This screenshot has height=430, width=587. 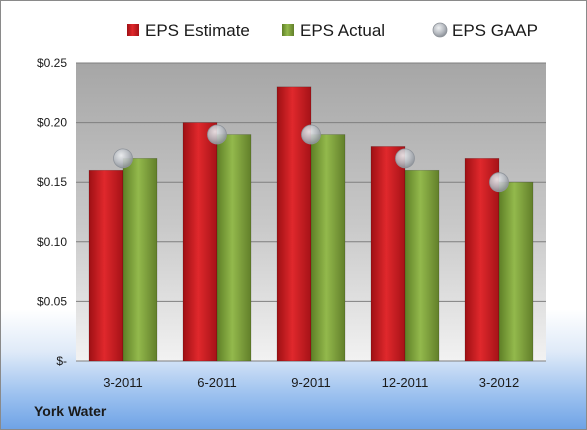 What do you see at coordinates (342, 30) in the screenshot?
I see `legend-label: EPS Actual` at bounding box center [342, 30].